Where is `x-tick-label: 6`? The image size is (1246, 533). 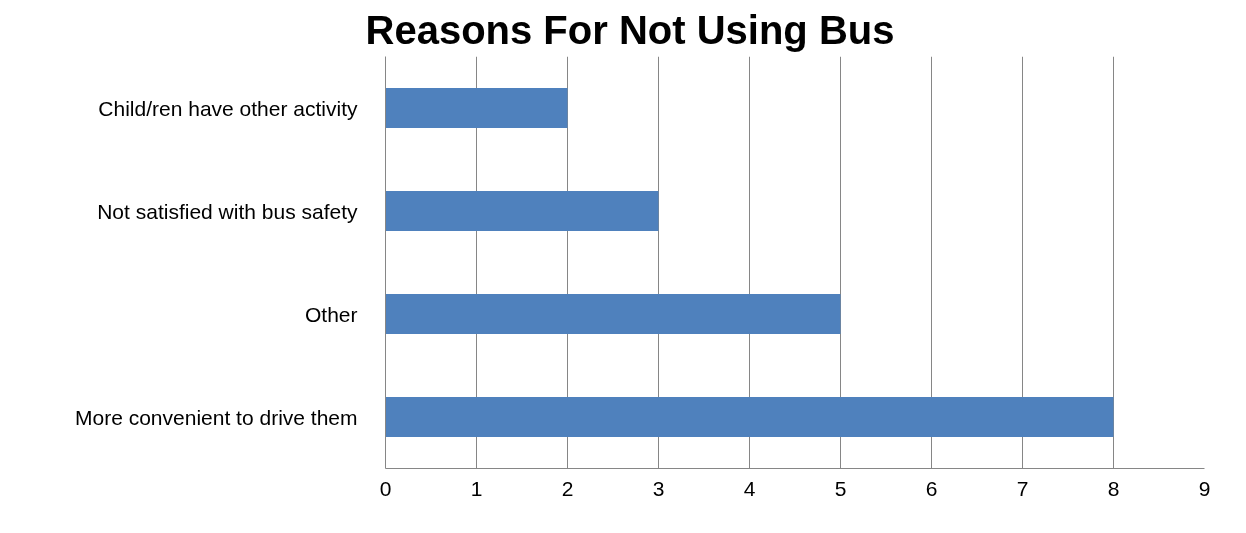 x-tick-label: 6 is located at coordinates (931, 488).